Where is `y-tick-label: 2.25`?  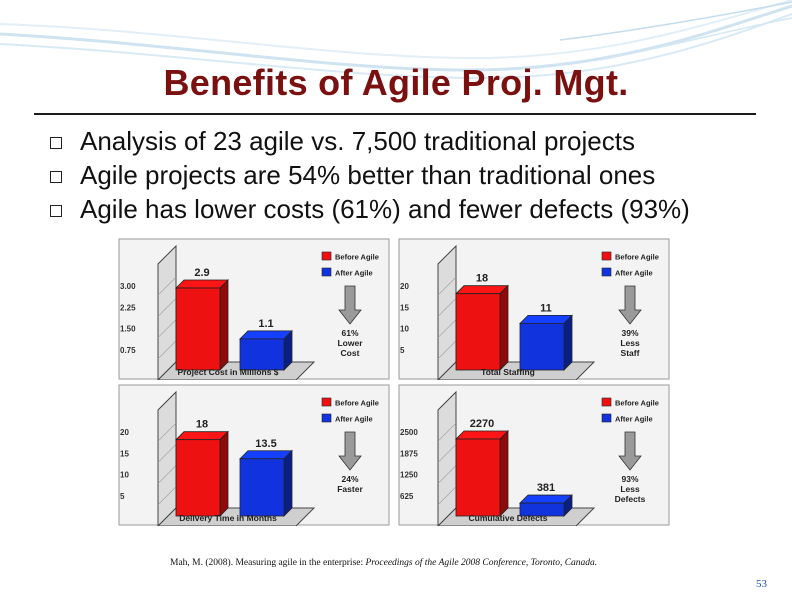 y-tick-label: 2.25 is located at coordinates (128, 307).